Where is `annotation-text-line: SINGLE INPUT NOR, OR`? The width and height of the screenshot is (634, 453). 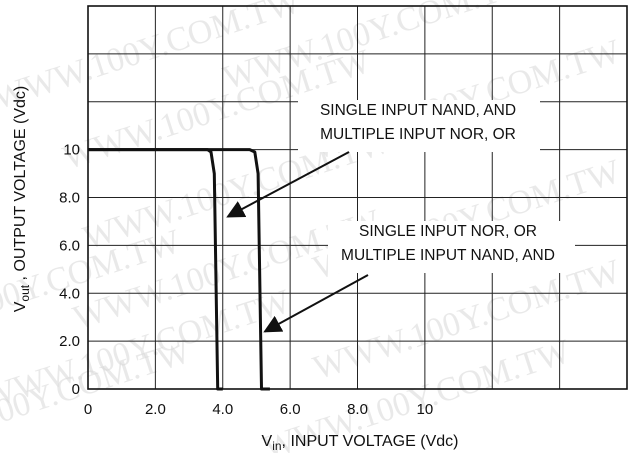 annotation-text-line: SINGLE INPUT NOR, OR is located at coordinates (448, 231).